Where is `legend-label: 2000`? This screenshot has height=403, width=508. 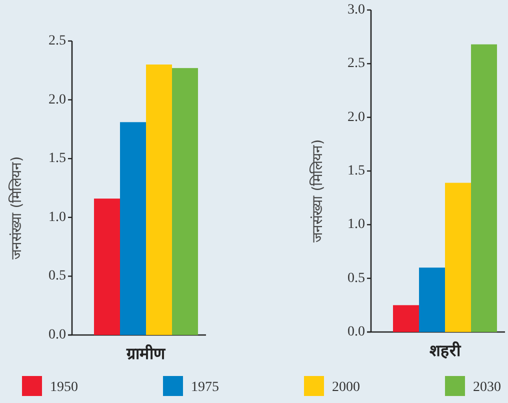
legend-label: 2000 is located at coordinates (346, 387).